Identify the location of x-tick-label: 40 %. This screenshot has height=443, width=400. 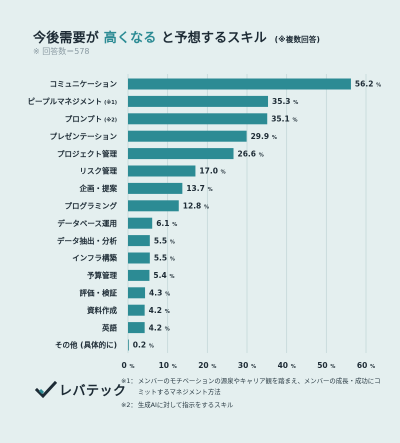
(287, 365).